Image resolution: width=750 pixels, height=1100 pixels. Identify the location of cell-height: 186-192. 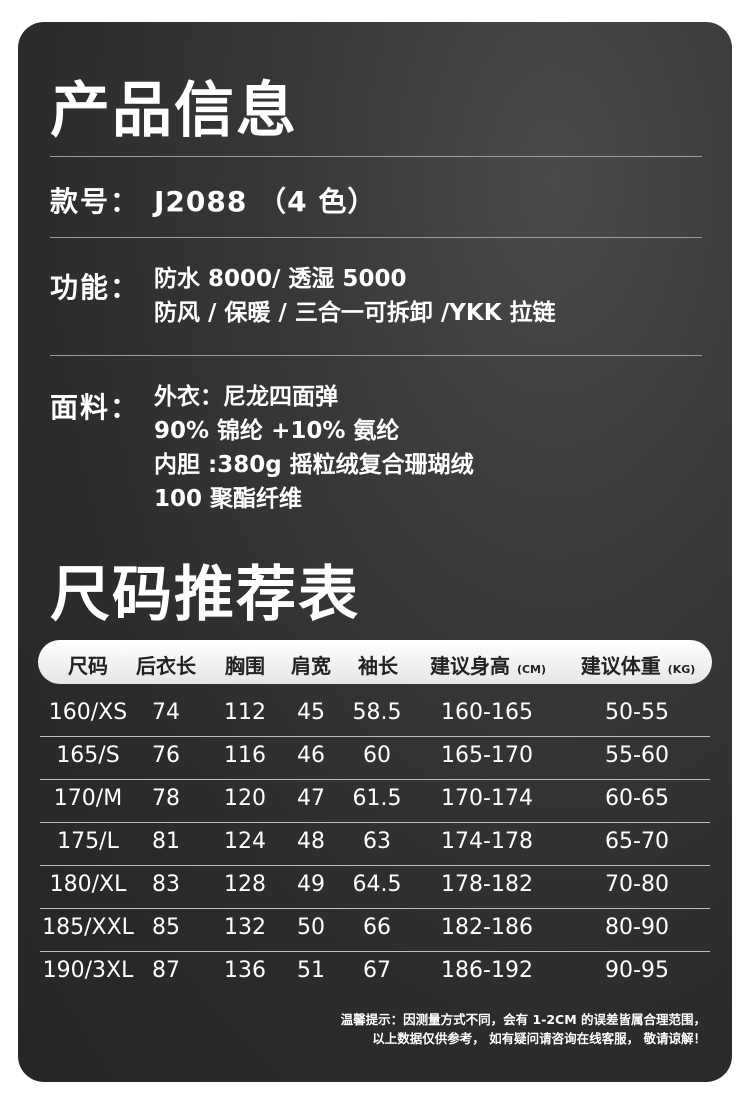
(487, 970).